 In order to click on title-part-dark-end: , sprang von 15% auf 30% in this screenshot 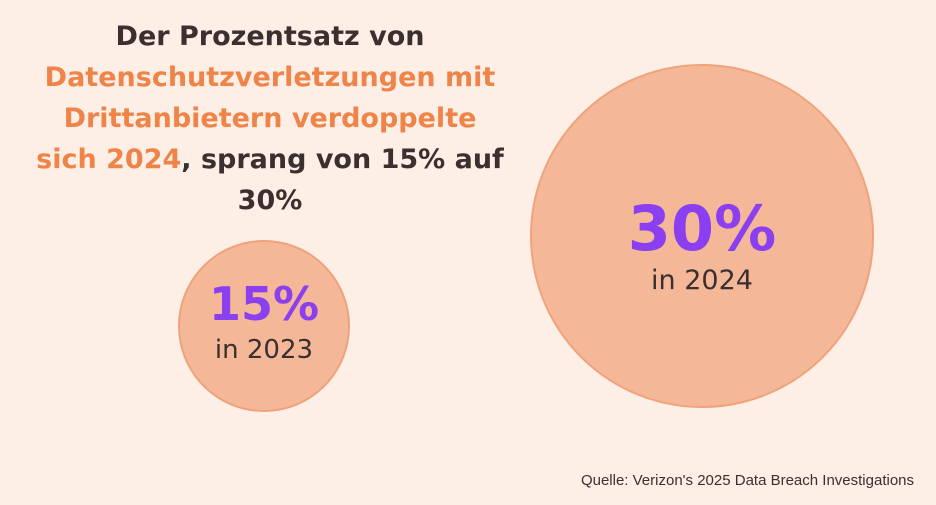, I will do `click(342, 180)`.